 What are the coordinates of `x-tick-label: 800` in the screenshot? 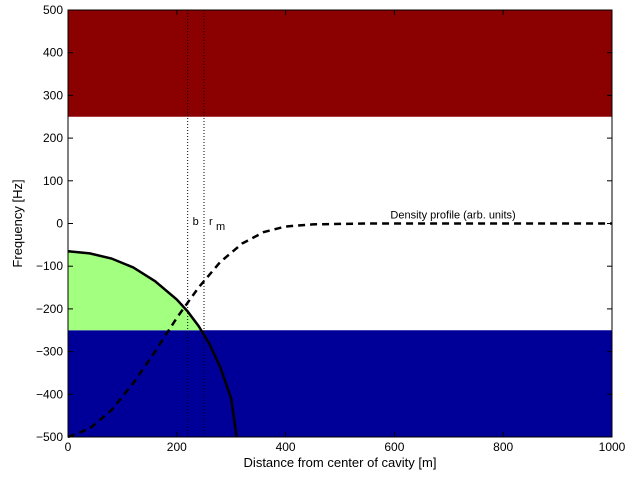 It's located at (503, 447).